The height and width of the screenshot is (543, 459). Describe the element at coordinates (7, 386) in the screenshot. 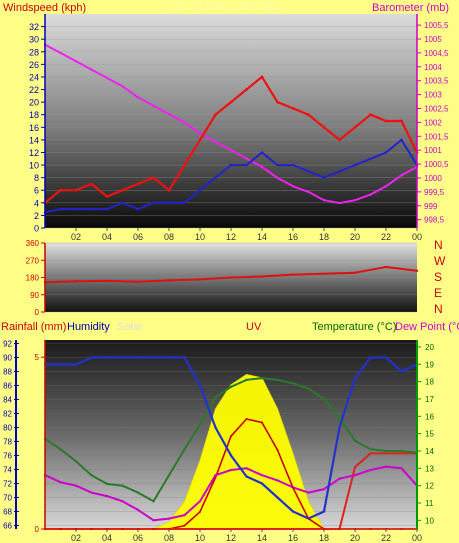

I see `humidity-tick-label: 86` at that location.